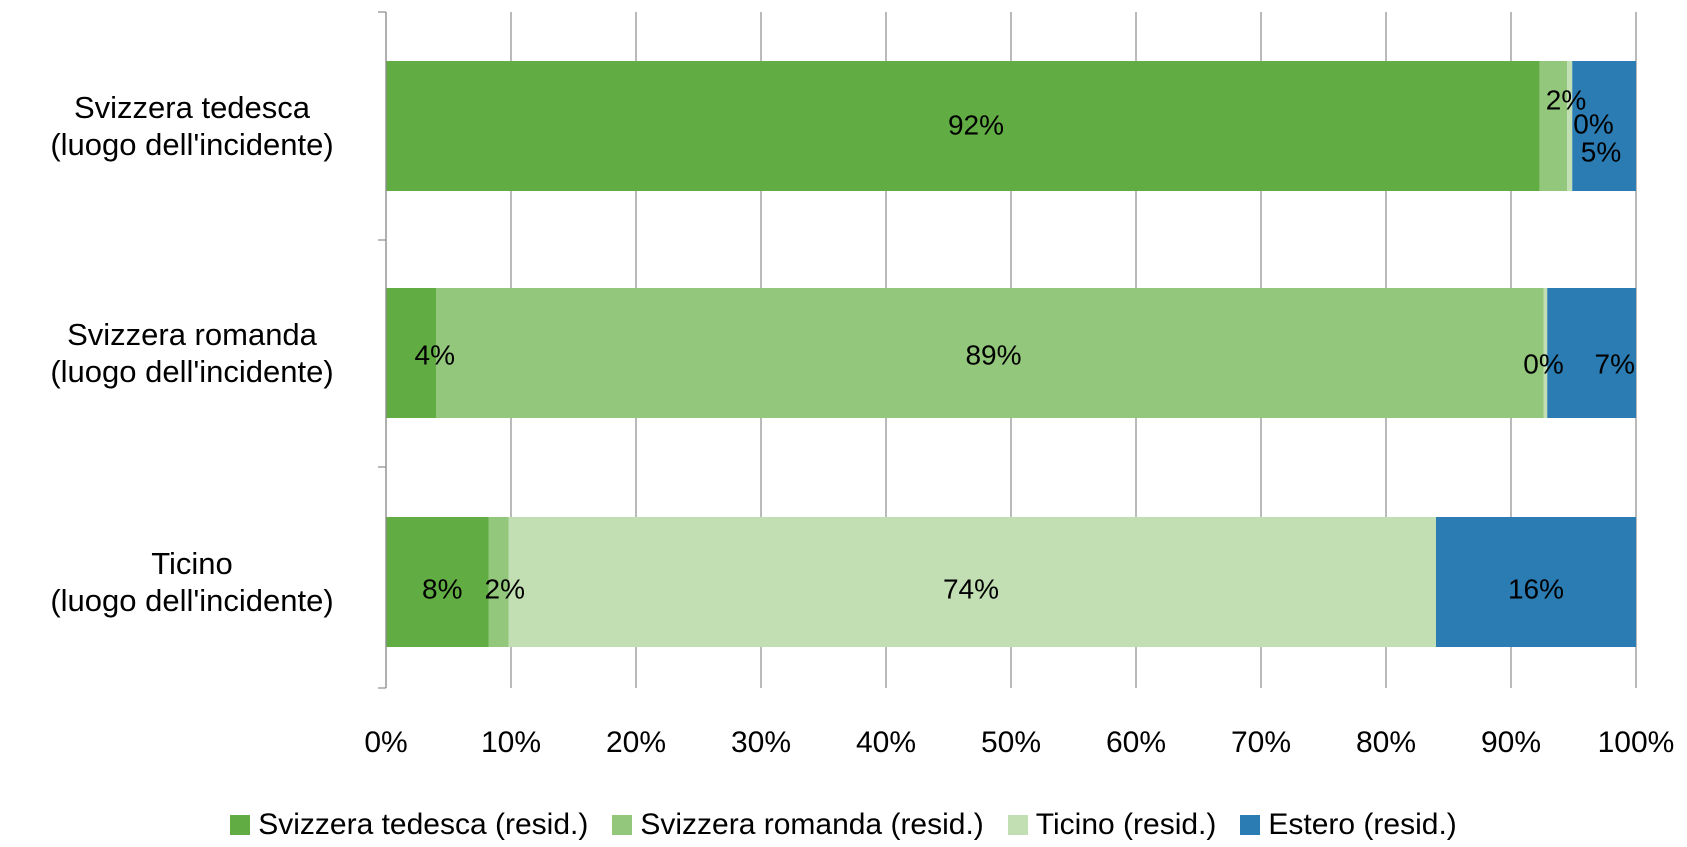 The width and height of the screenshot is (1687, 847). I want to click on category-label: Ticino (luogo dell'incidente), so click(191, 582).